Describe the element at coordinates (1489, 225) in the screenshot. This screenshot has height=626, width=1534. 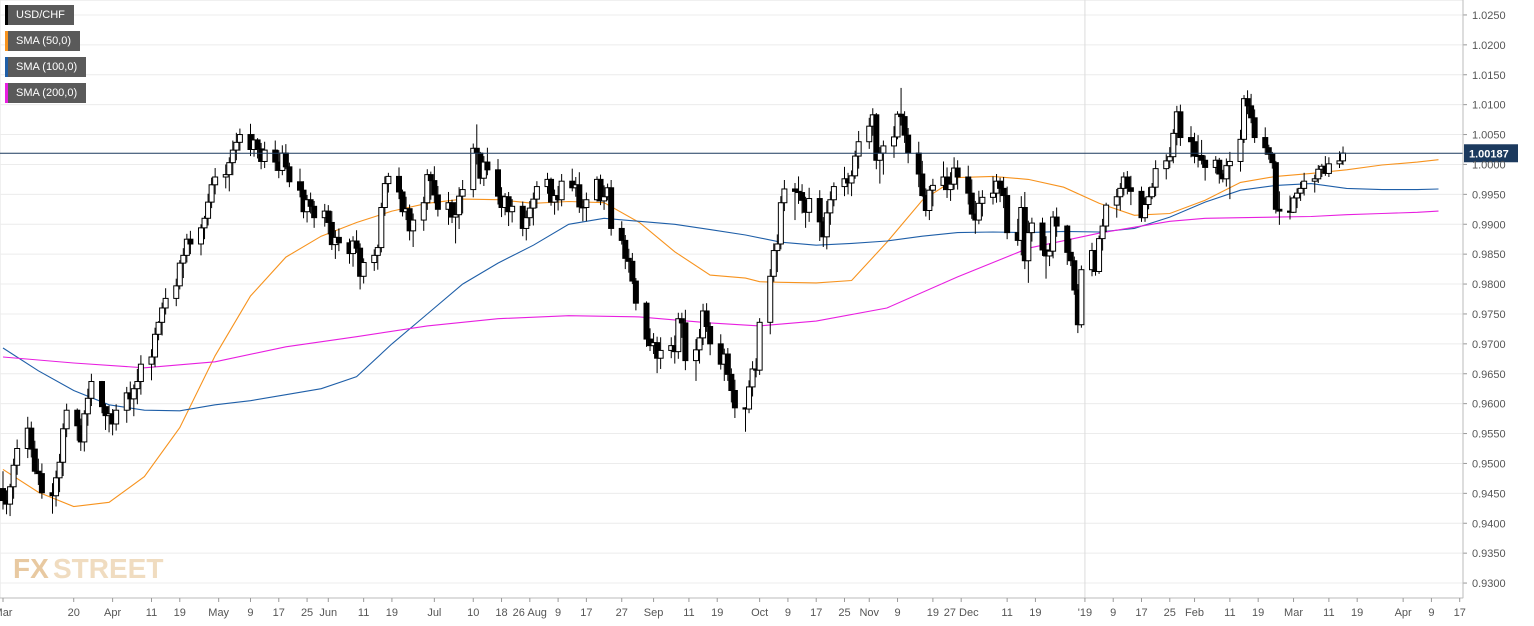
I see `y-tick-label: 0.9900` at that location.